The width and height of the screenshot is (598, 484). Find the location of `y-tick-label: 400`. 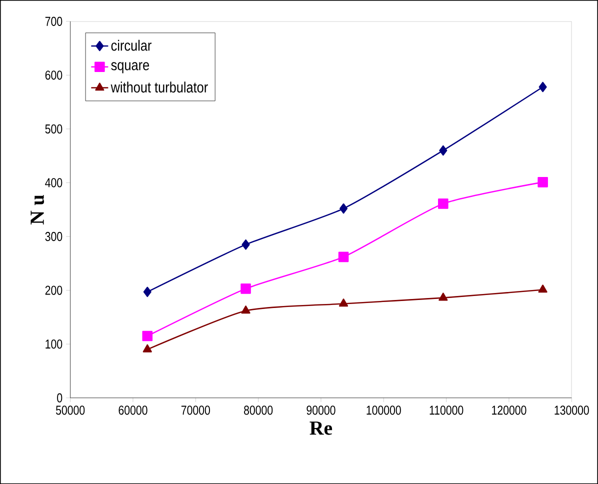

y-tick-label: 400 is located at coordinates (53, 183).